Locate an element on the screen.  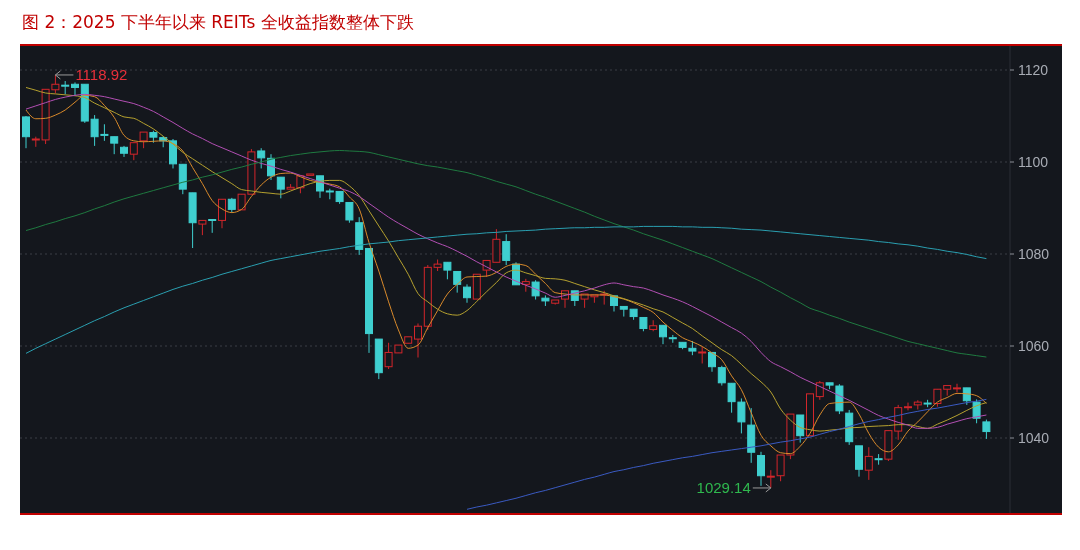
y-tick-label: 1040 is located at coordinates (1034, 438).